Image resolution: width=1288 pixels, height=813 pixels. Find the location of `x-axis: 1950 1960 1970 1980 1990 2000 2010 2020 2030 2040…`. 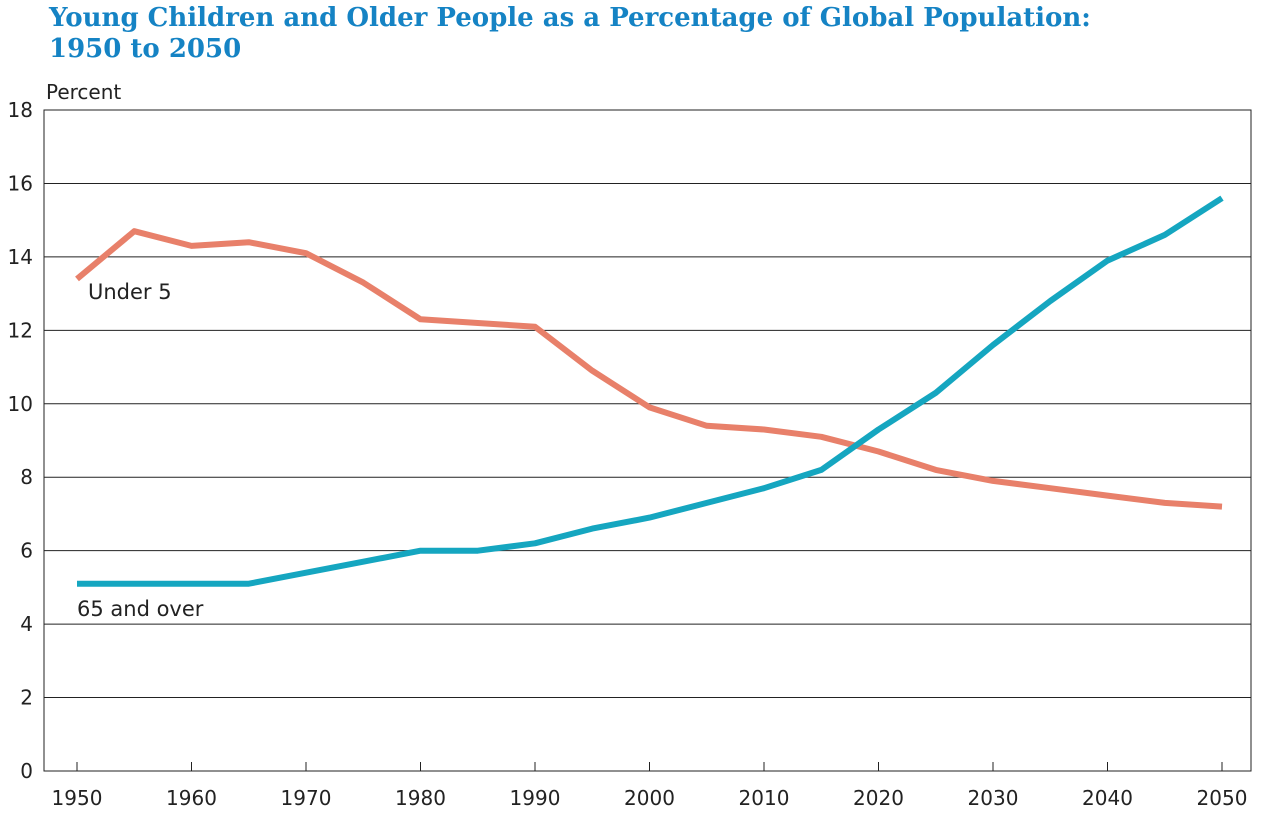

x-axis: 1950 1960 1970 1980 1990 2000 2010 2020 2030 2040… is located at coordinates (650, 786).